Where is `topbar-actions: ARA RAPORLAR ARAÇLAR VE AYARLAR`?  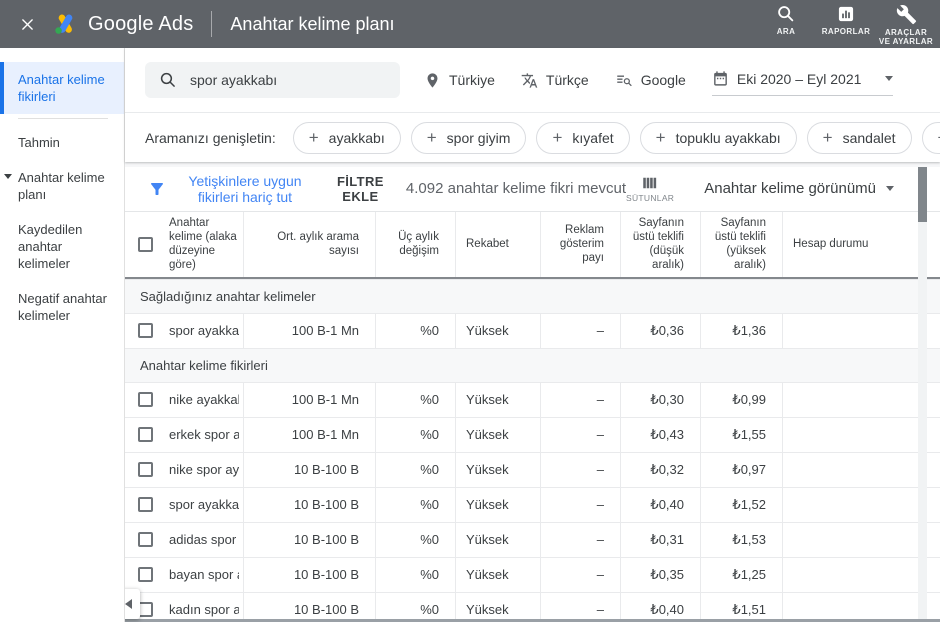 topbar-actions: ARA RAPORLAR ARAÇLAR VE AYARLAR is located at coordinates (846, 24).